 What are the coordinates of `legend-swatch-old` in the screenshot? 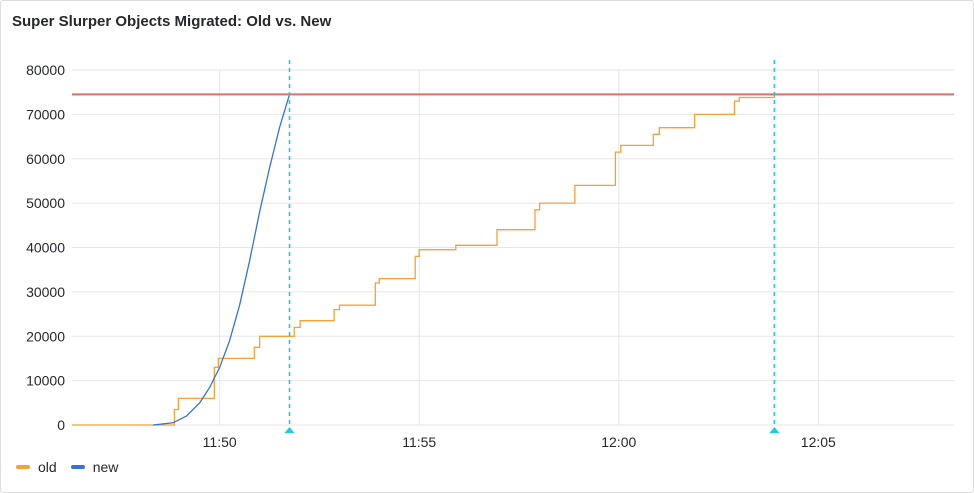 It's located at (23, 467).